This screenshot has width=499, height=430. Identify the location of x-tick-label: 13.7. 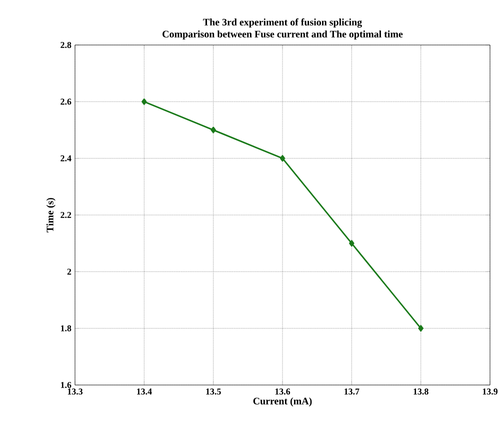
(352, 391).